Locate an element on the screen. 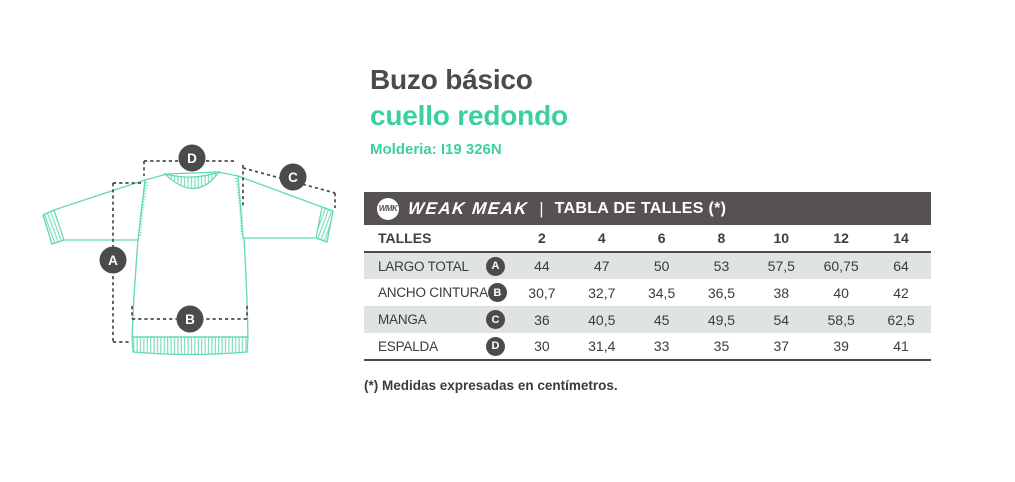 Image resolution: width=1015 pixels, height=482 pixels. svg-text: B is located at coordinates (190, 319).